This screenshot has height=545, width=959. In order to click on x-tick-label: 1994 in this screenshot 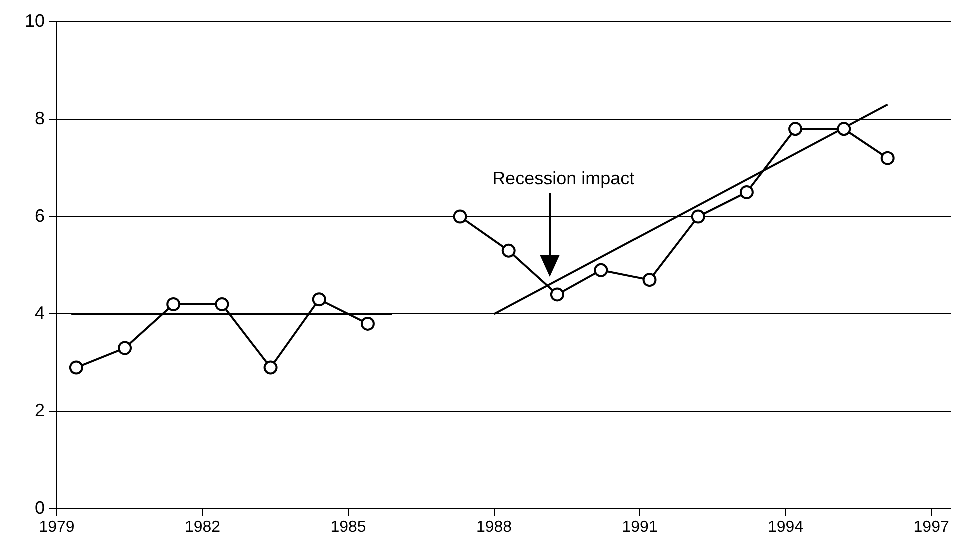, I will do `click(786, 527)`.